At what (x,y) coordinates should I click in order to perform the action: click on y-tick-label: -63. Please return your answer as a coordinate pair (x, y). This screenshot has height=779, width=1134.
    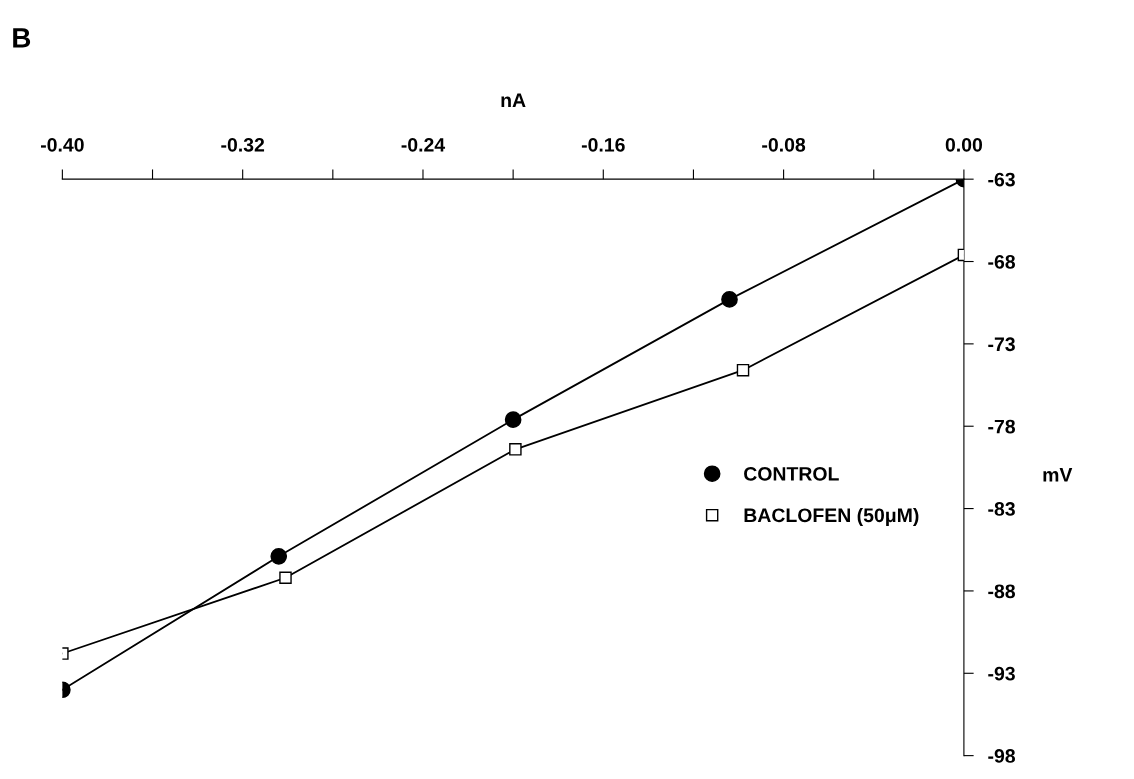
    Looking at the image, I should click on (1001, 179).